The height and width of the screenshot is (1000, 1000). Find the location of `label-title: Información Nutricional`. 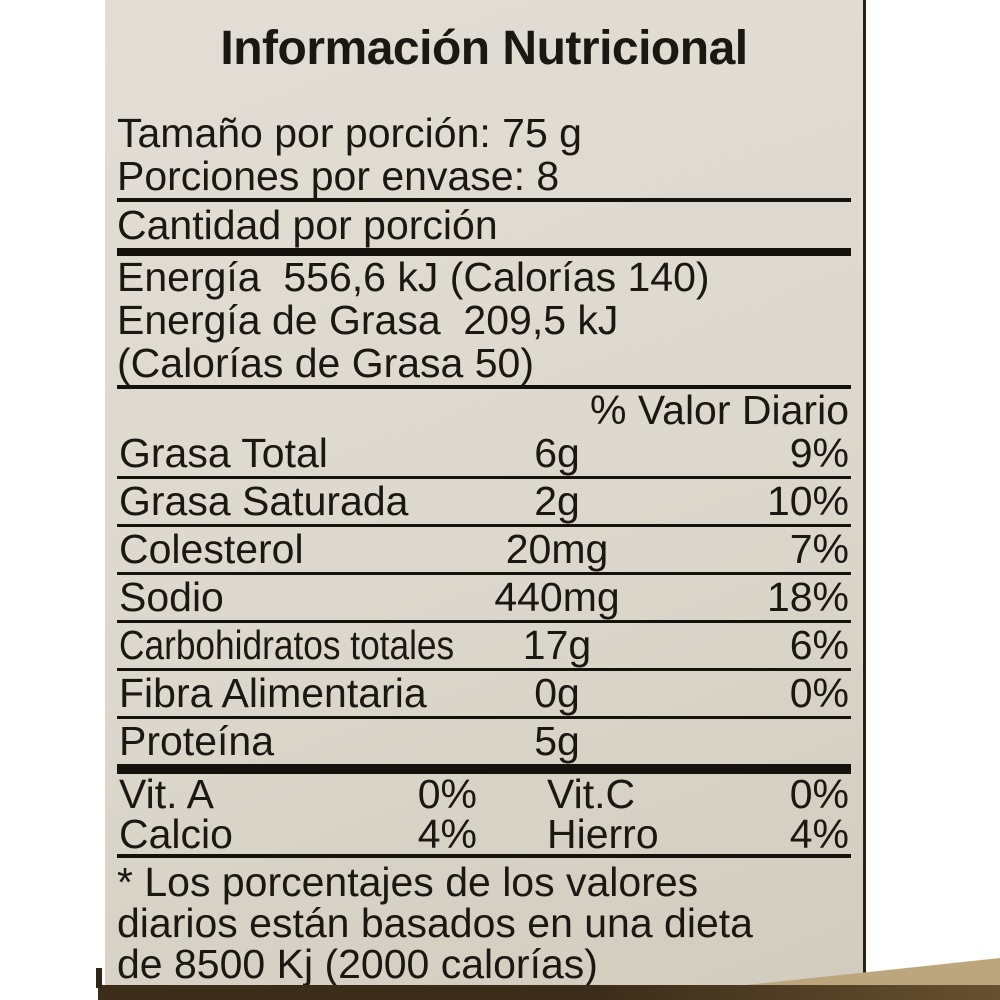

label-title: Información Nutricional is located at coordinates (484, 48).